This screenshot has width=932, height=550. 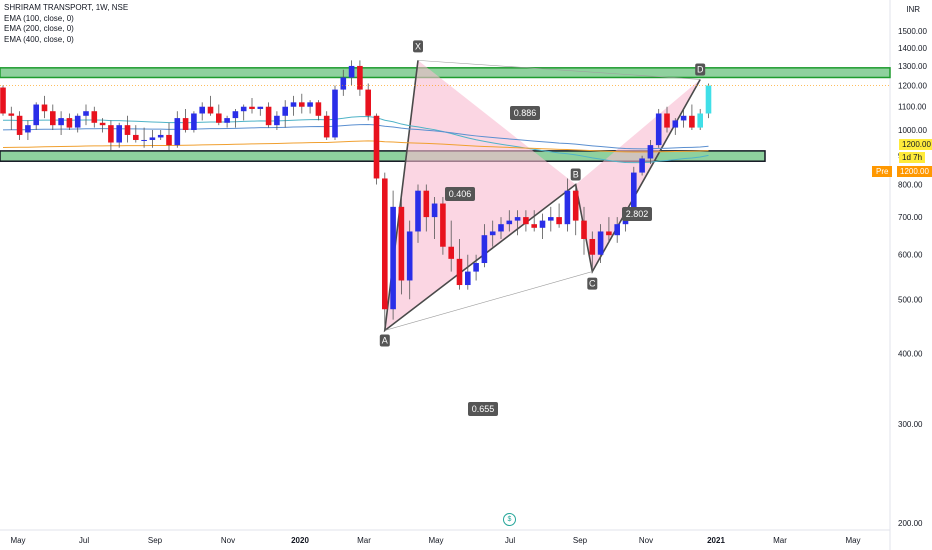 What do you see at coordinates (39, 39) in the screenshot?
I see `ema-400-legend: EMA (400, close, 0)` at bounding box center [39, 39].